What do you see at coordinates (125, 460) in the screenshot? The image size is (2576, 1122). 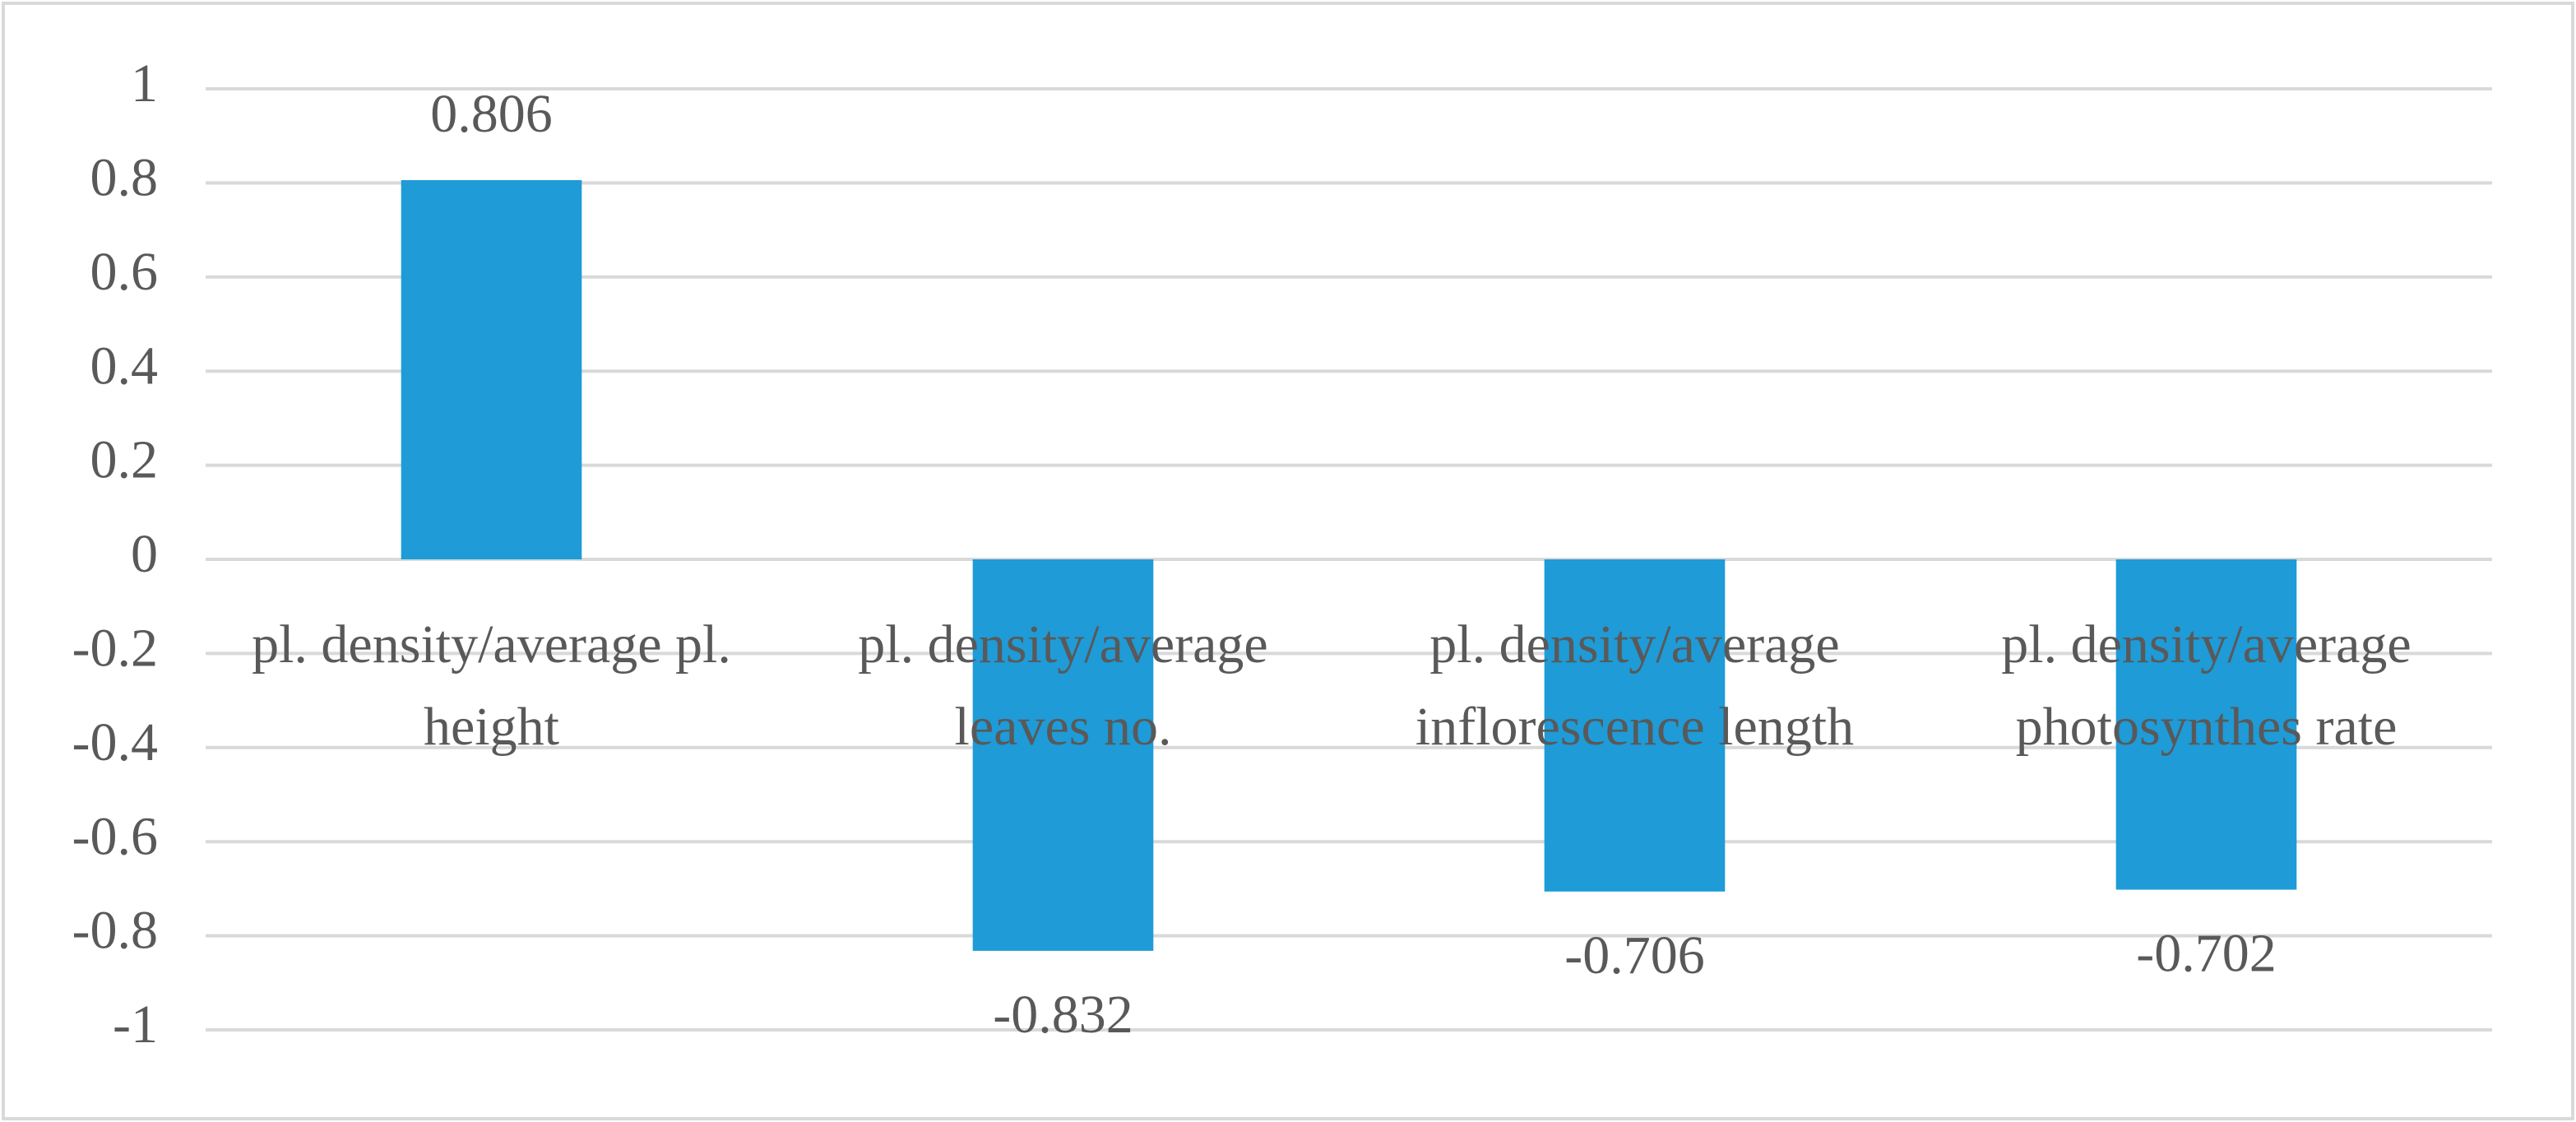 I see `y-tick-label: 0.2` at bounding box center [125, 460].